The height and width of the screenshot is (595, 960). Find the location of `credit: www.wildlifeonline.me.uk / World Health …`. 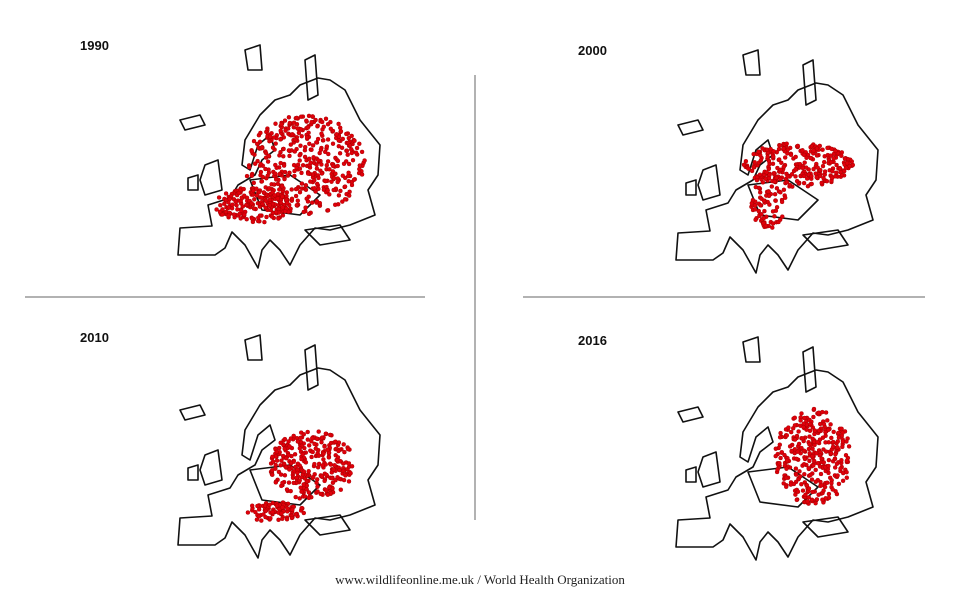

credit: www.wildlifeonline.me.uk / World Health … is located at coordinates (480, 579).